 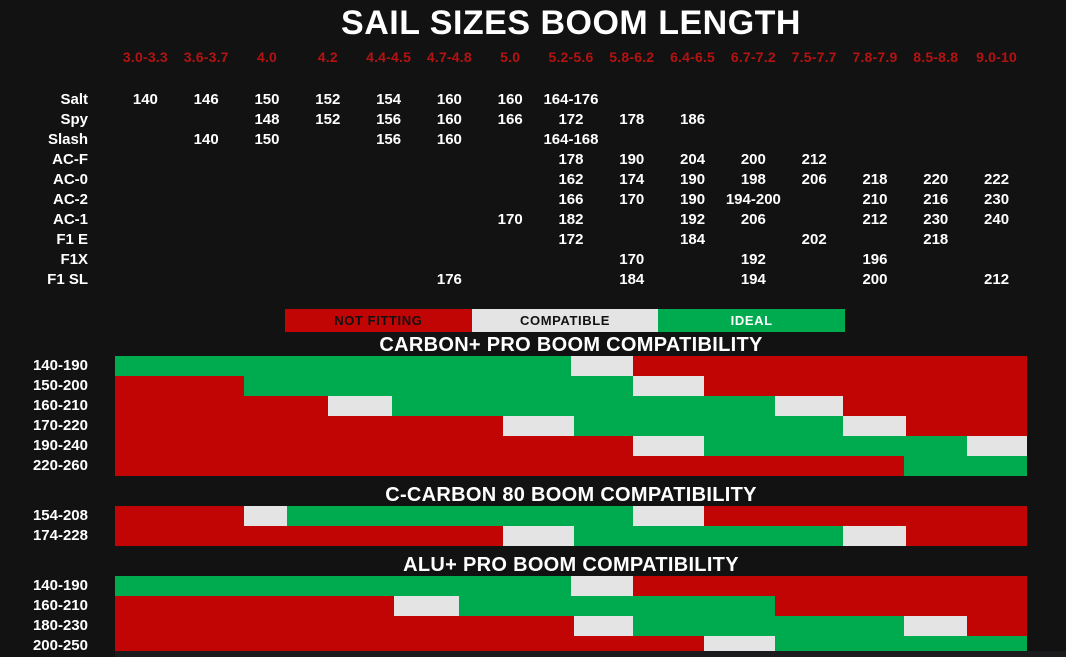 I want to click on boom-length-cell: 160, so click(x=510, y=99).